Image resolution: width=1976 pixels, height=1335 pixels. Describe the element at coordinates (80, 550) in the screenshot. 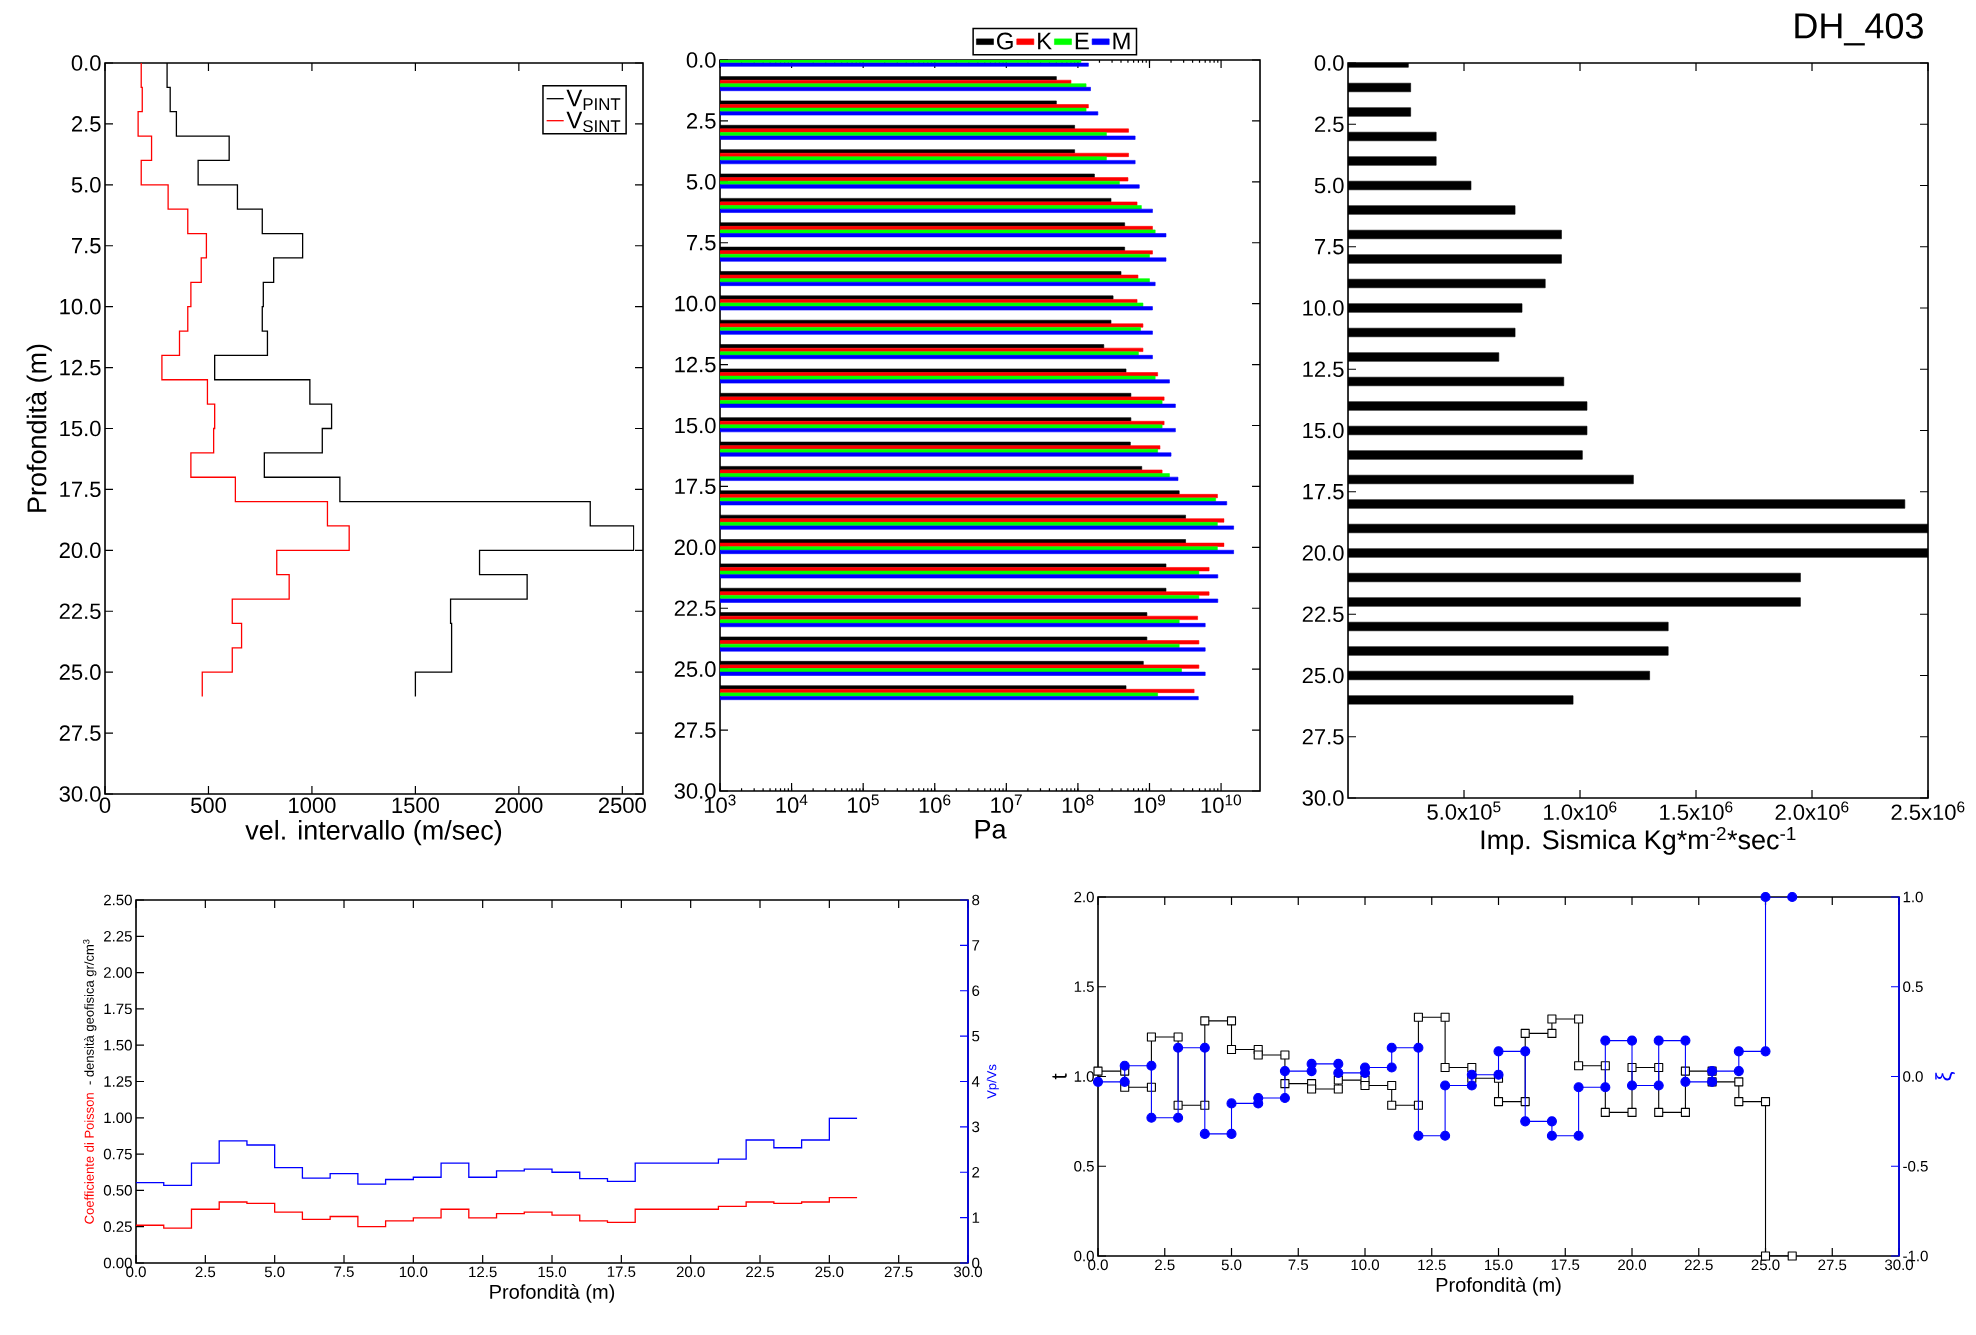

I see `y-tick-label: 20.0` at that location.